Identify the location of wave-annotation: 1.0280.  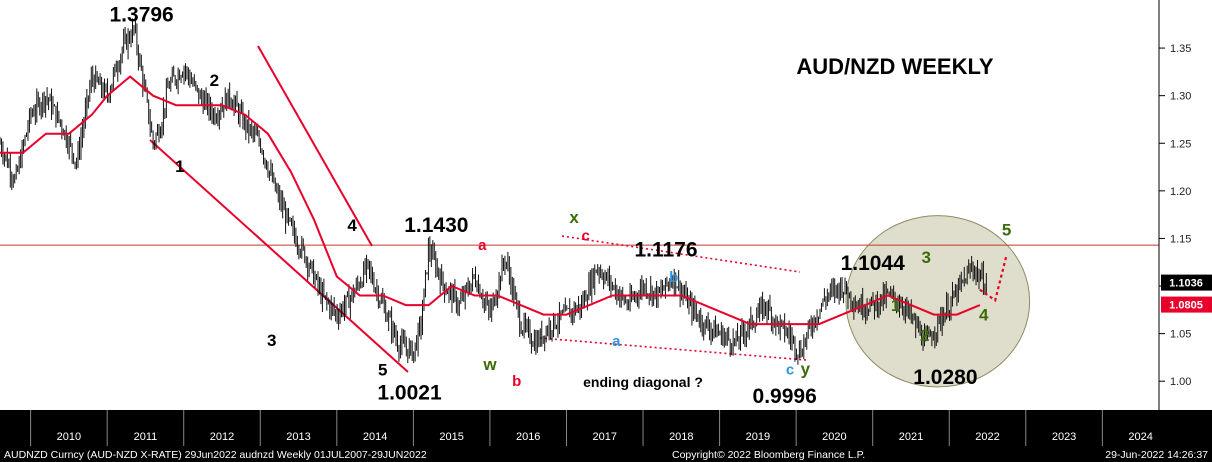
(945, 377).